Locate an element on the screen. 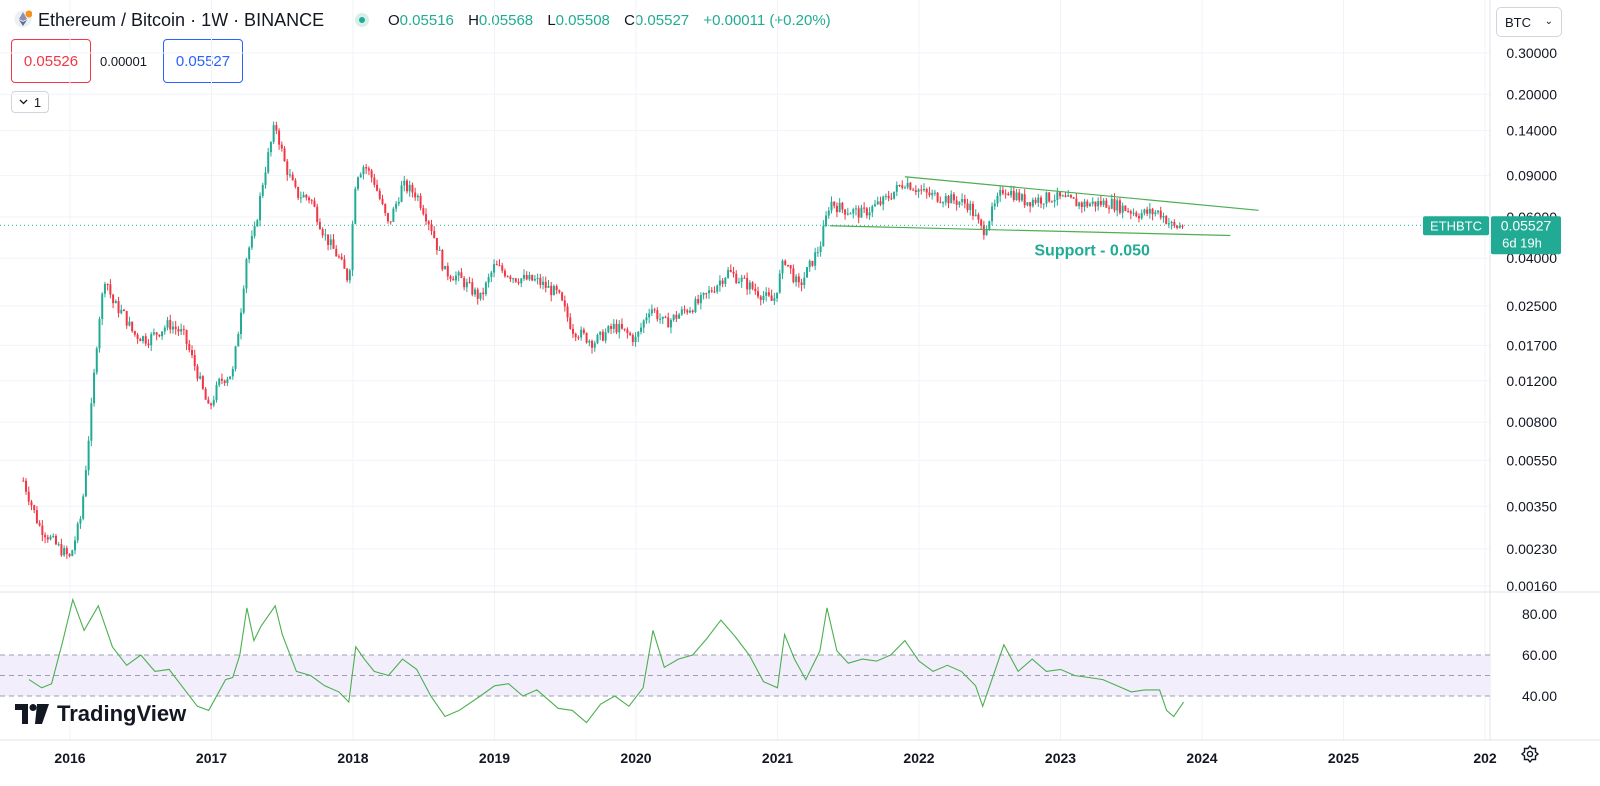  time-axis-label: 2018 is located at coordinates (352, 758).